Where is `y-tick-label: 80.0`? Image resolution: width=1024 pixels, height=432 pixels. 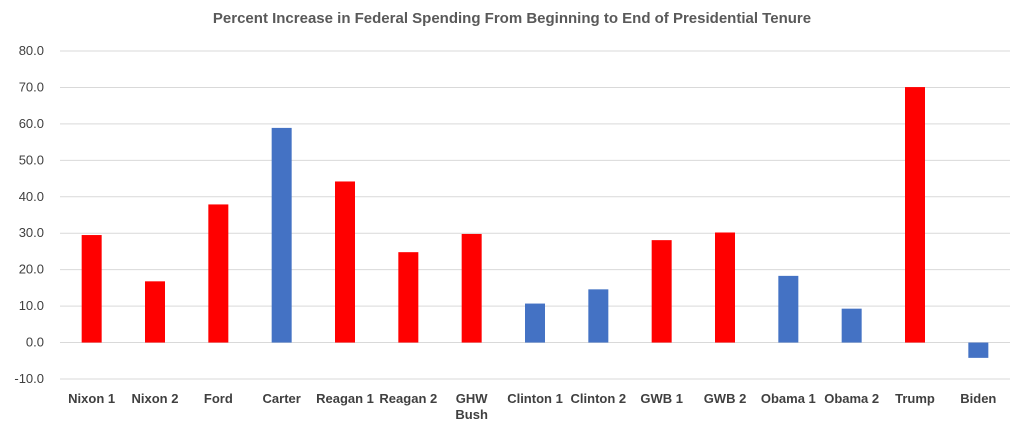
y-tick-label: 80.0 is located at coordinates (31, 50).